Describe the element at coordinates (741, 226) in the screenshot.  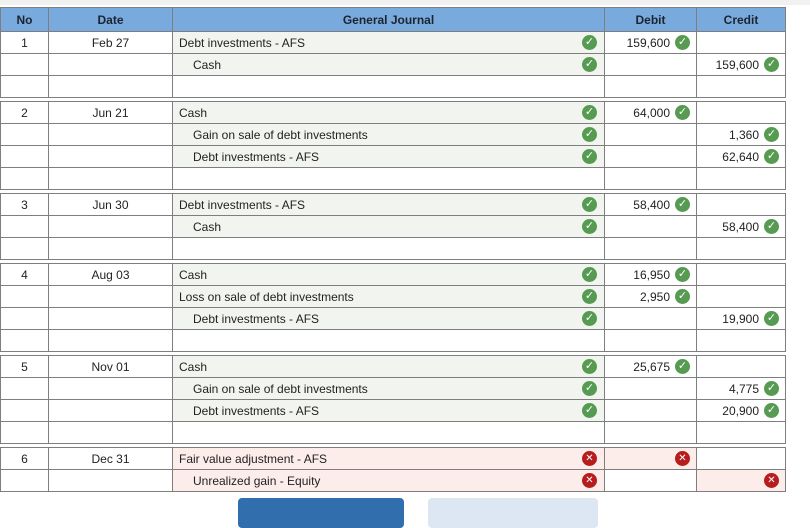
I see `credit-cell: 58,400 ✓` at that location.